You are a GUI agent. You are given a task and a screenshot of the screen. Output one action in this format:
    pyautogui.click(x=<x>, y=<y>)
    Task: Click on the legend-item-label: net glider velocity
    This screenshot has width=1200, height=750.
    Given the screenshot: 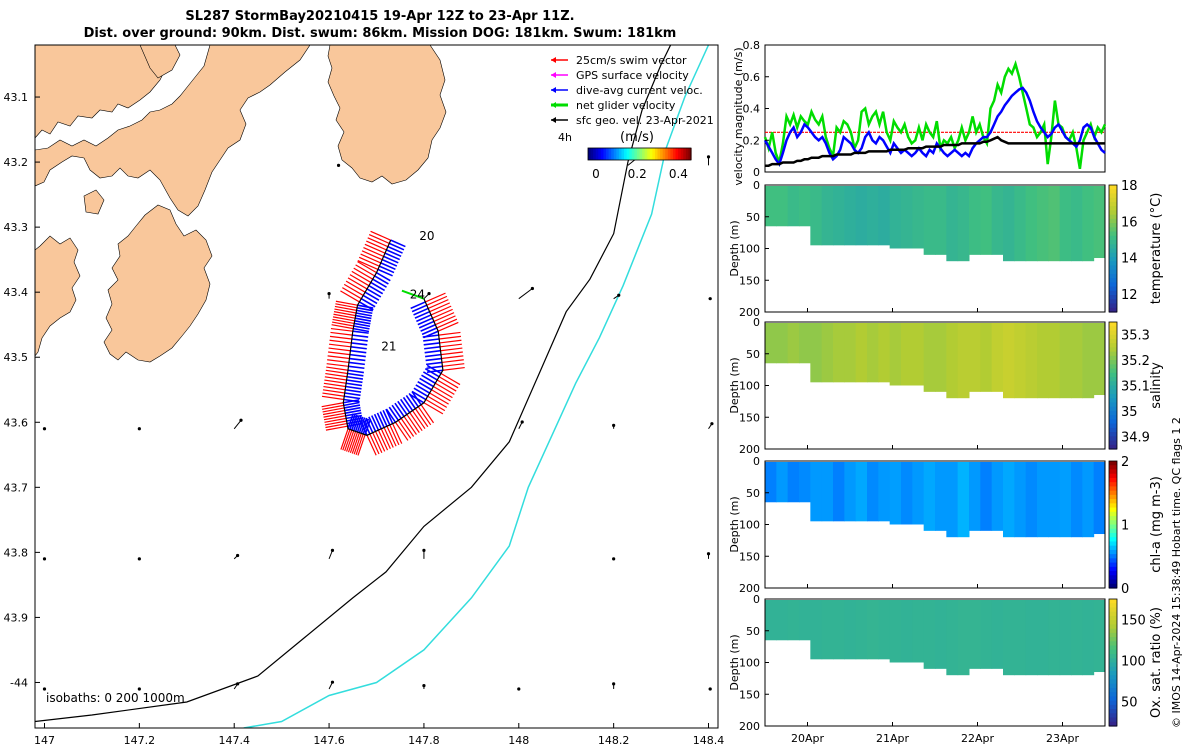 What is the action you would take?
    pyautogui.click(x=626, y=105)
    